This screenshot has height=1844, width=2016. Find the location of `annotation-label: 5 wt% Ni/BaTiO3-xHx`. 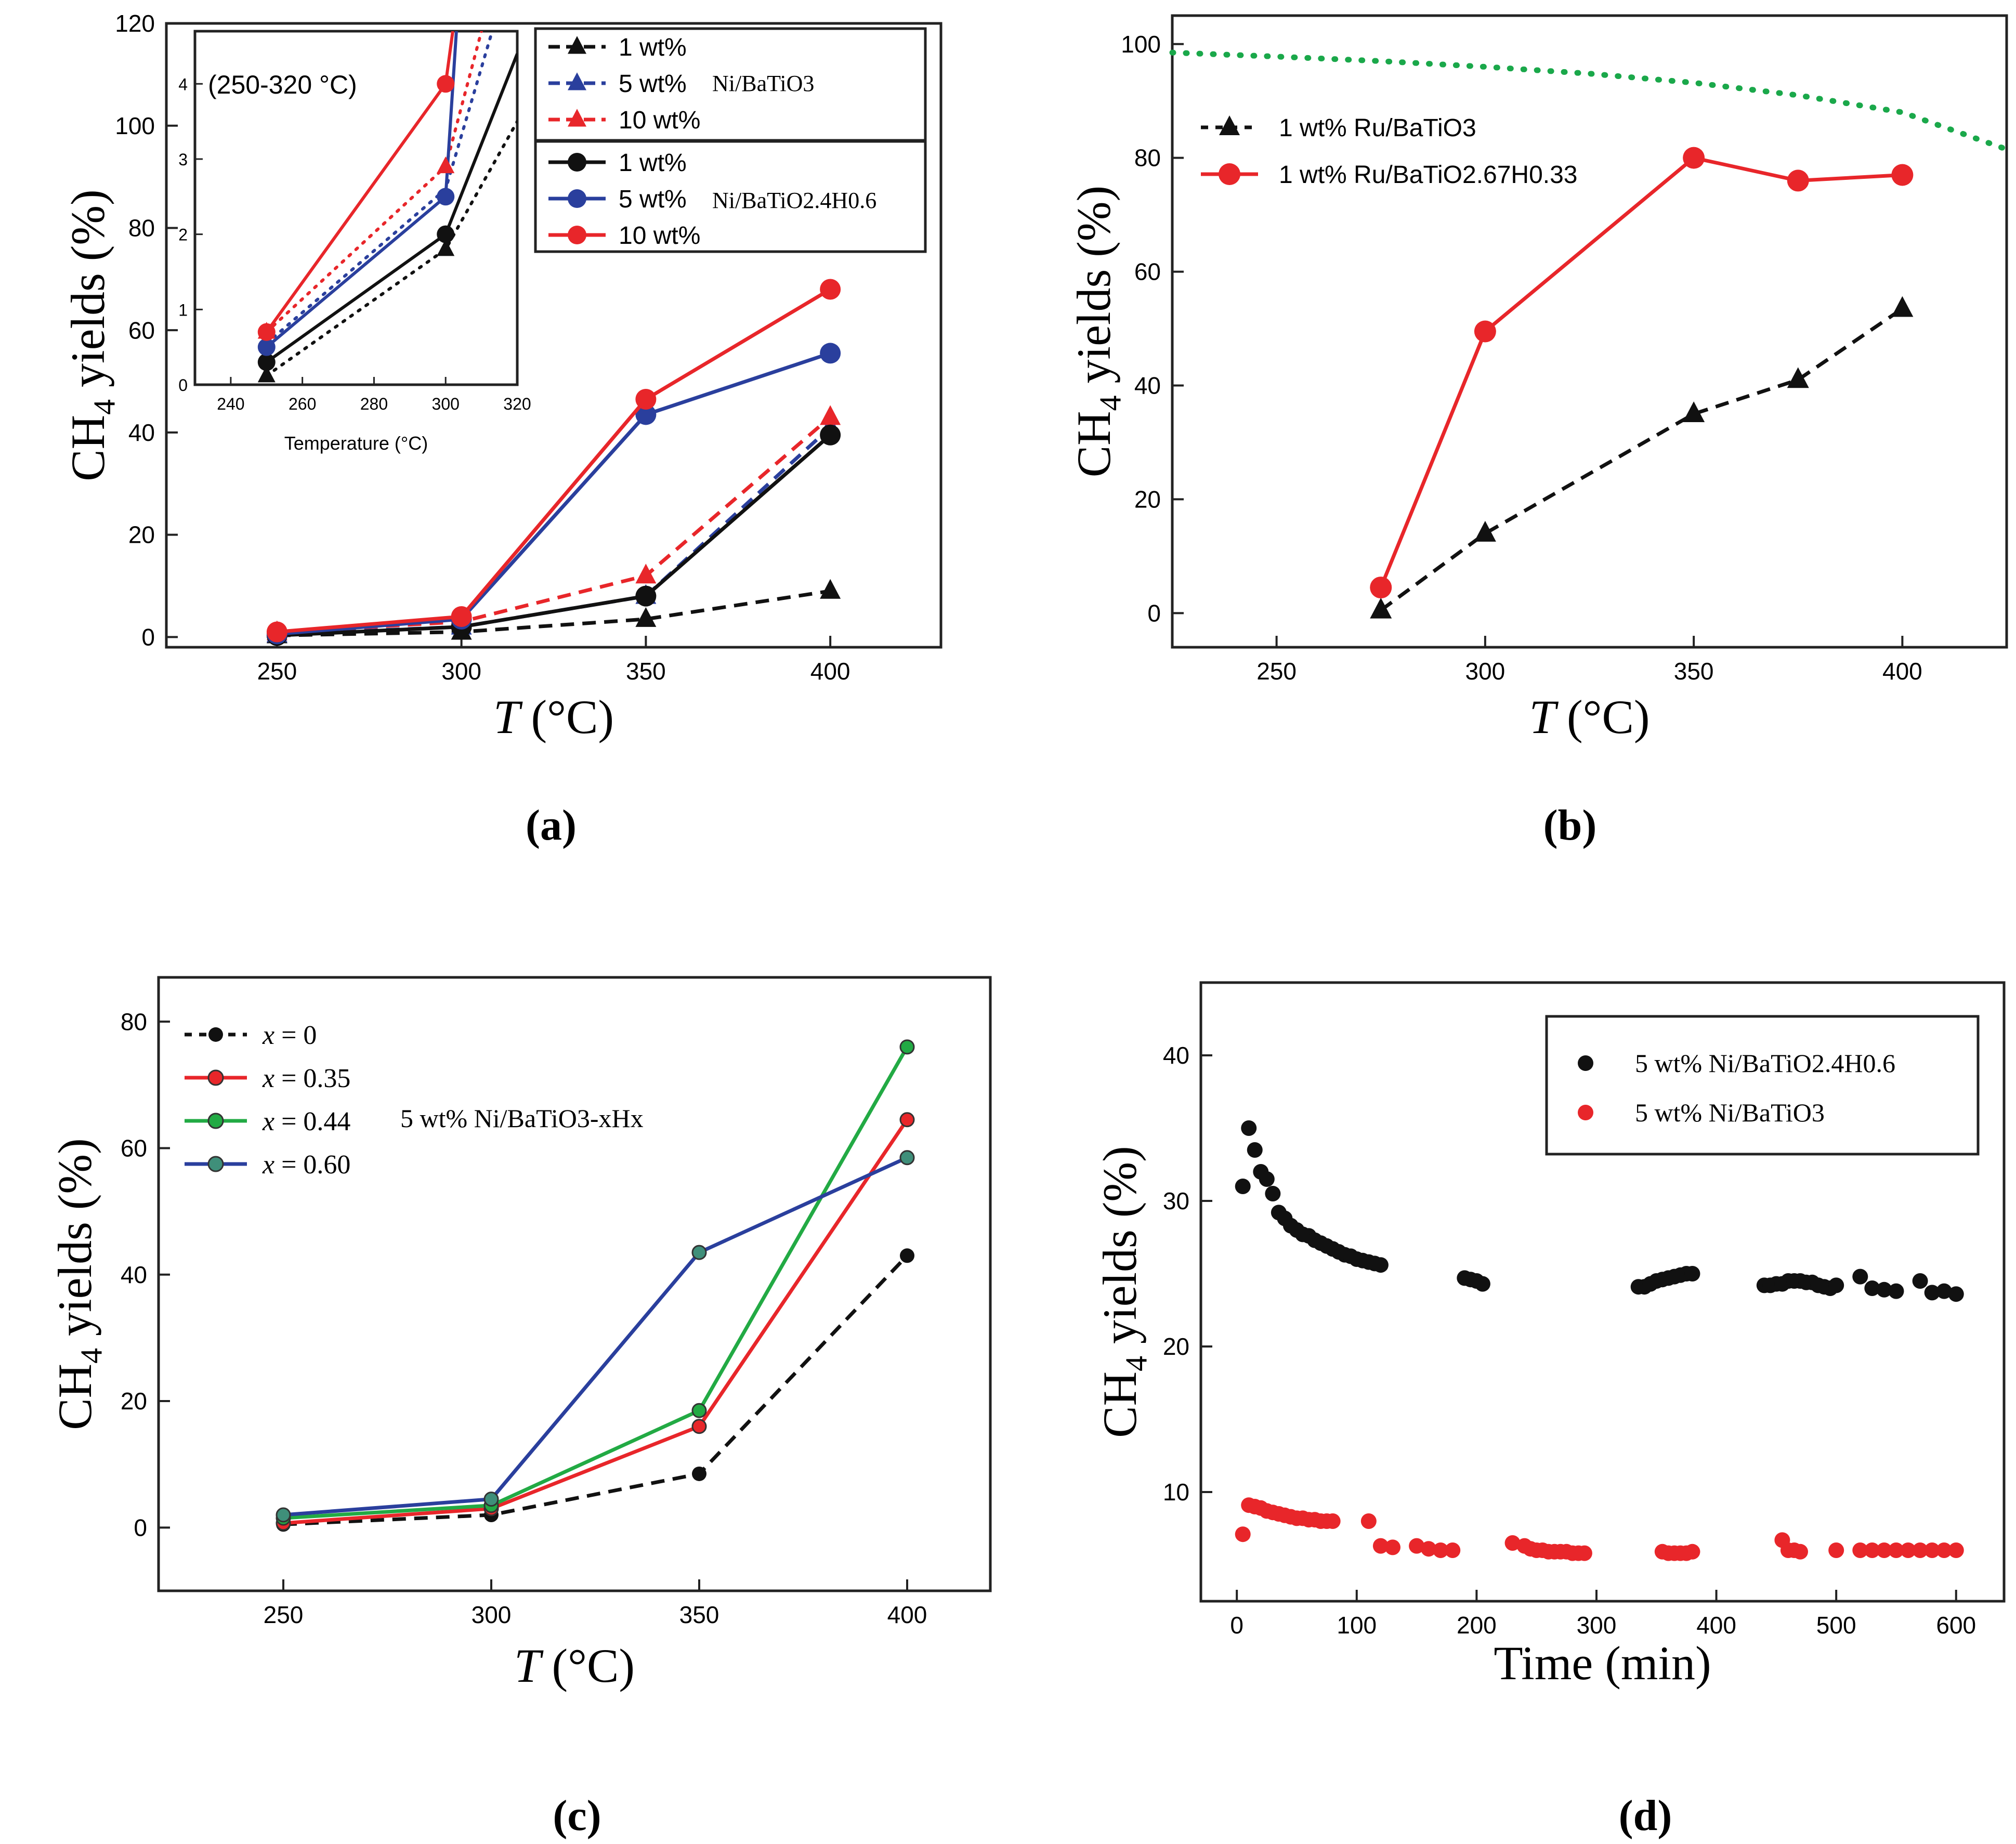

annotation-label: 5 wt% Ni/BaTiO3-xHx is located at coordinates (522, 1118).